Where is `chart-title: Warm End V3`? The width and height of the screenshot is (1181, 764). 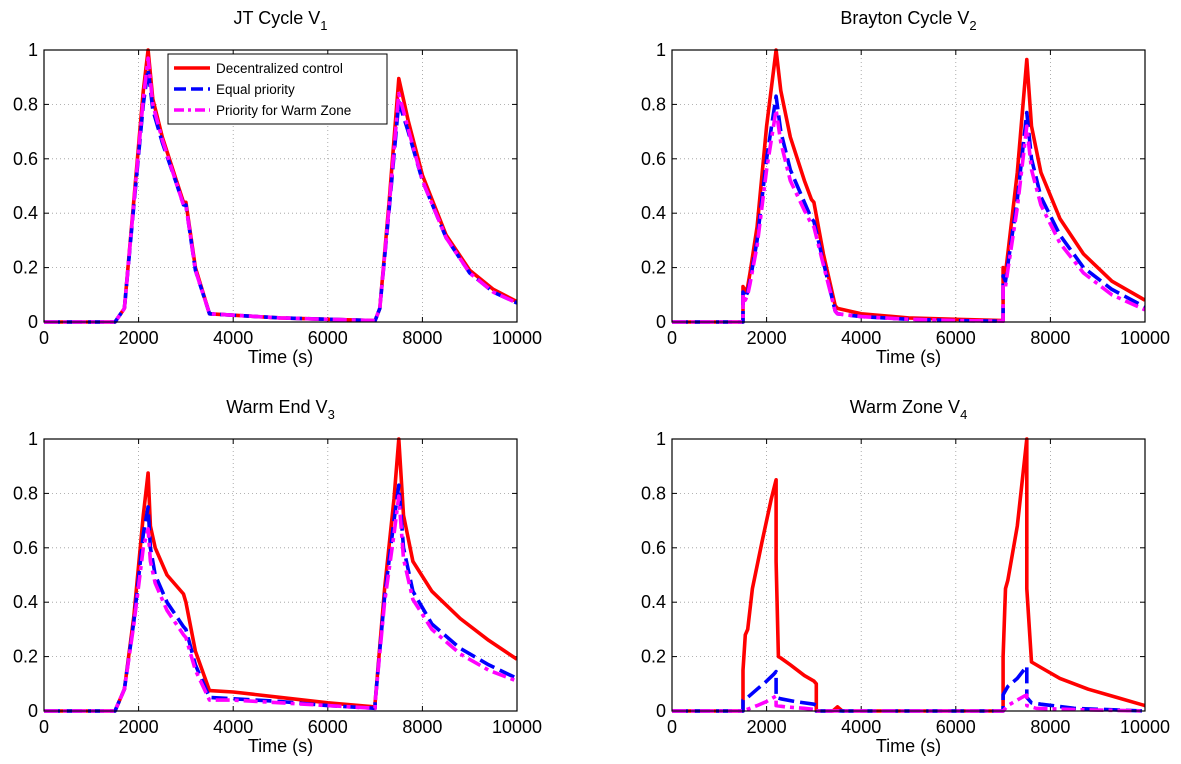
chart-title: Warm End V3 is located at coordinates (280, 409).